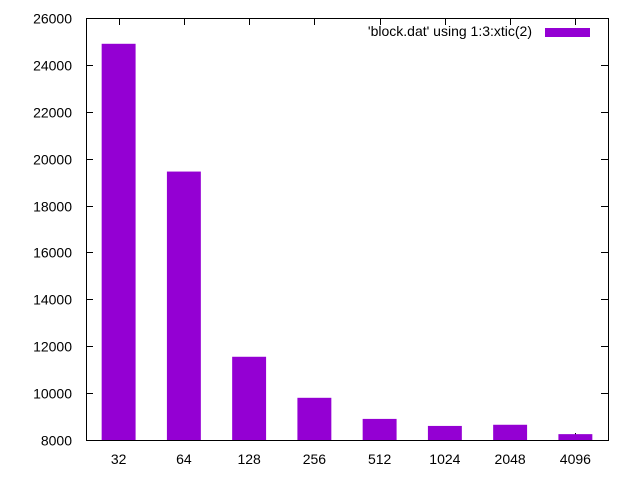 The height and width of the screenshot is (480, 640). What do you see at coordinates (52, 113) in the screenshot?
I see `y-tick-label: 22000` at bounding box center [52, 113].